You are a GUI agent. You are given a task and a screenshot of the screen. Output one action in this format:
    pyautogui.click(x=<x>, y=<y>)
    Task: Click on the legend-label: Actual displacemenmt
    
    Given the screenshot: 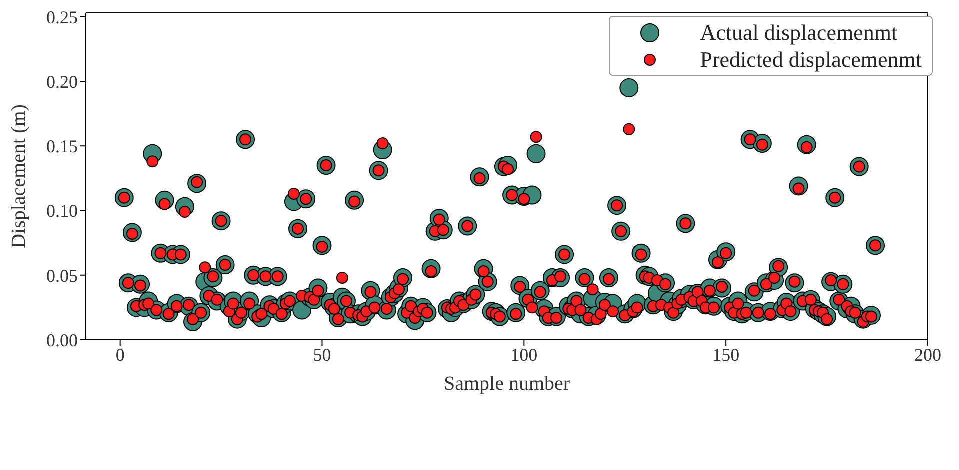 What is the action you would take?
    pyautogui.click(x=799, y=33)
    